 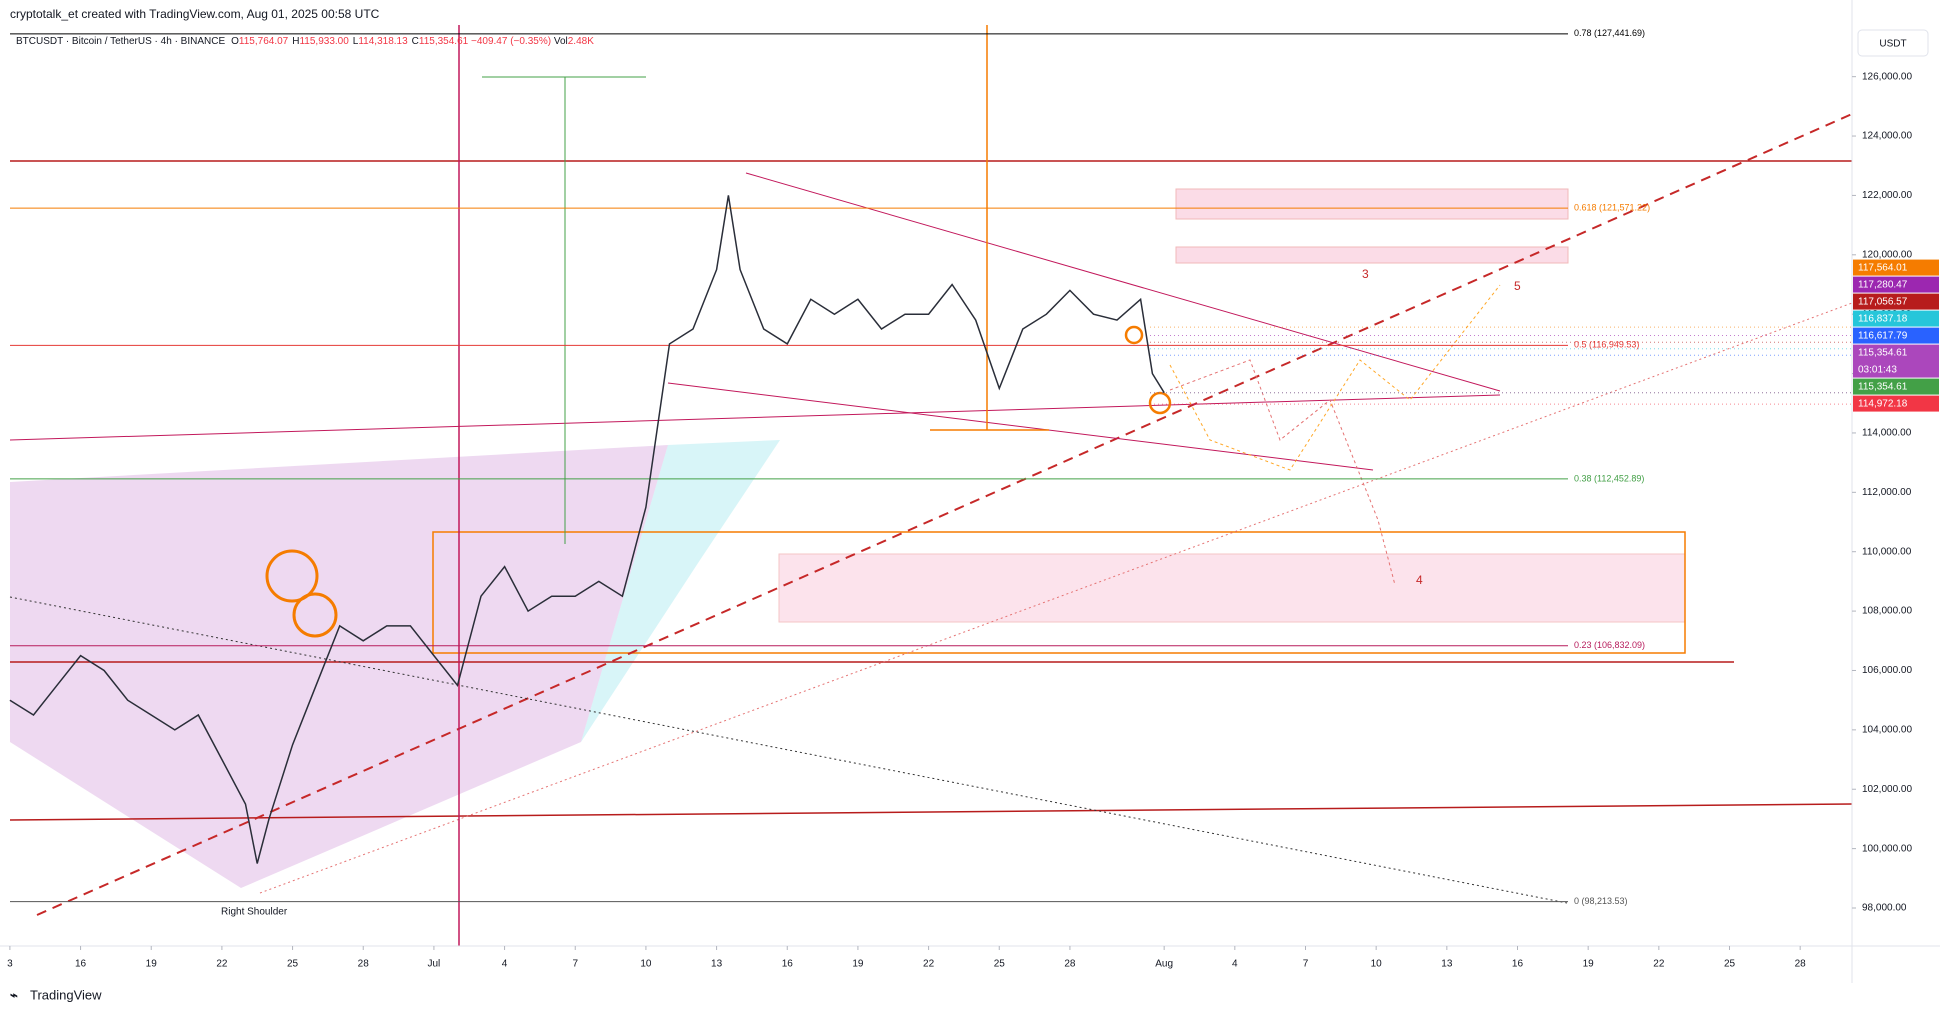 What do you see at coordinates (1884, 908) in the screenshot?
I see `y-tick-label: 98,000.00` at bounding box center [1884, 908].